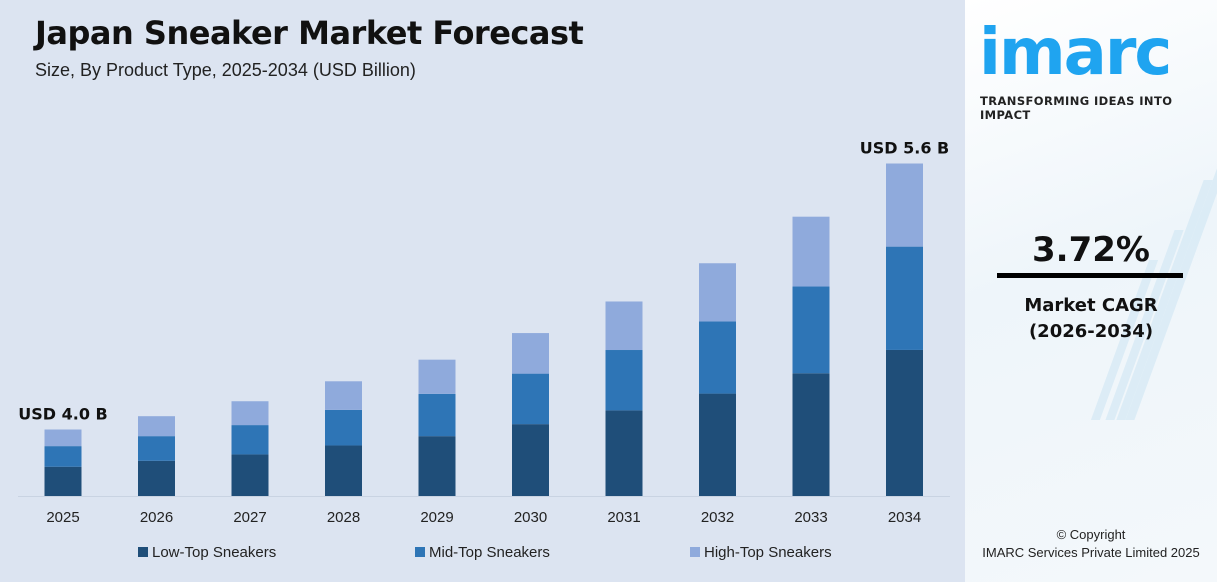  What do you see at coordinates (904, 148) in the screenshot?
I see `total-label: USD 5.6 B` at bounding box center [904, 148].